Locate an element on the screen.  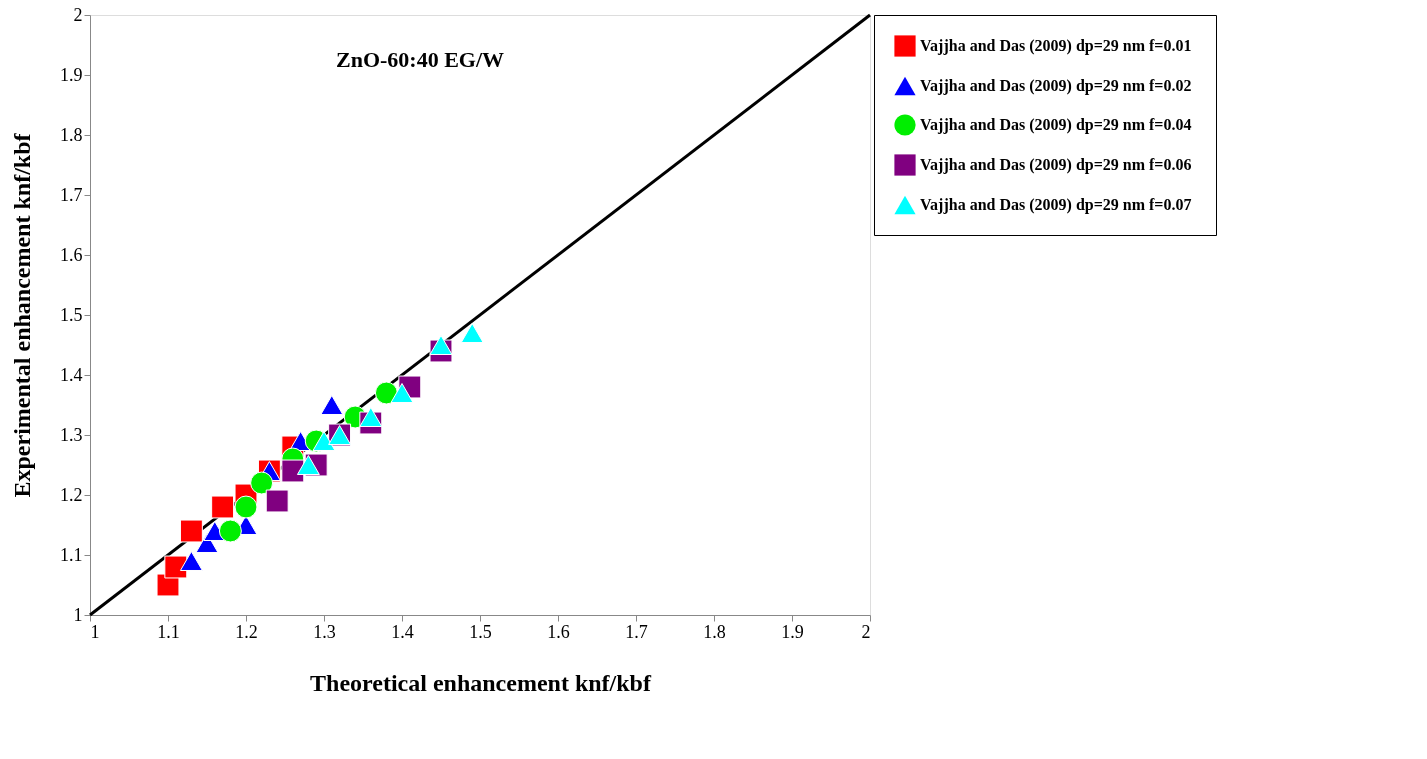
x-tick-label: 1.6 is located at coordinates (558, 631).